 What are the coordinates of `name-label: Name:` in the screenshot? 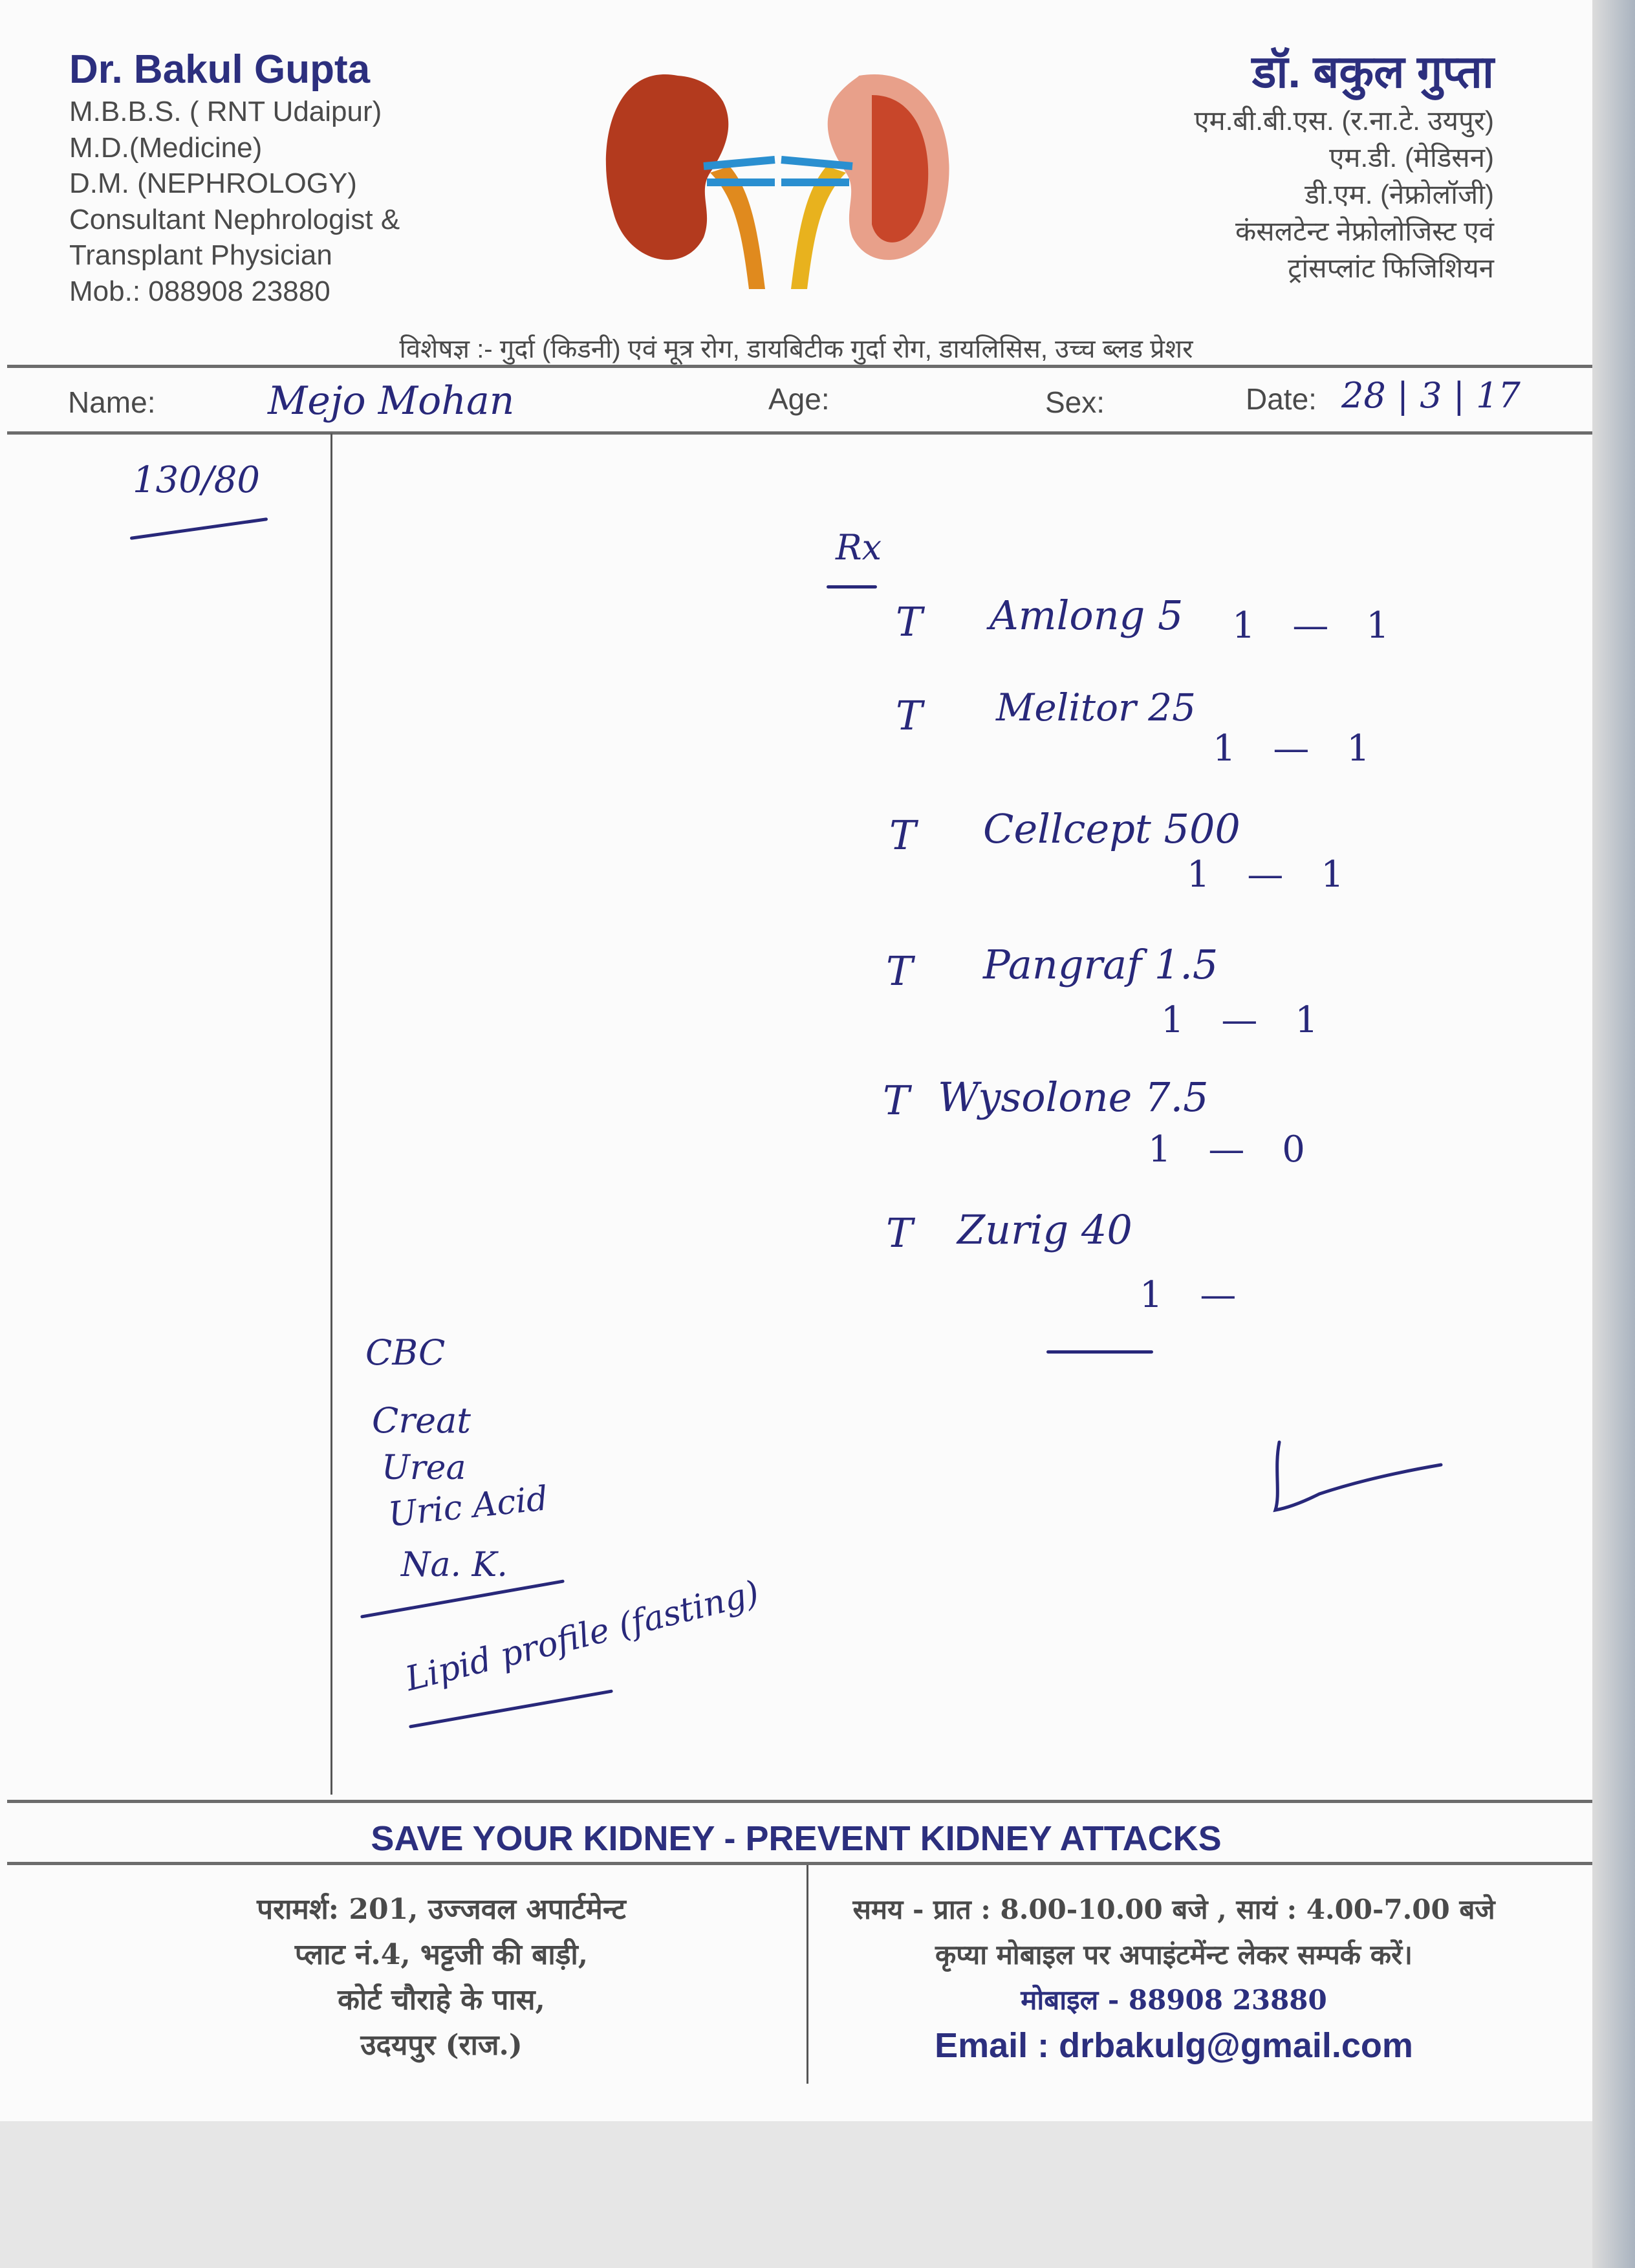 It's located at (112, 402).